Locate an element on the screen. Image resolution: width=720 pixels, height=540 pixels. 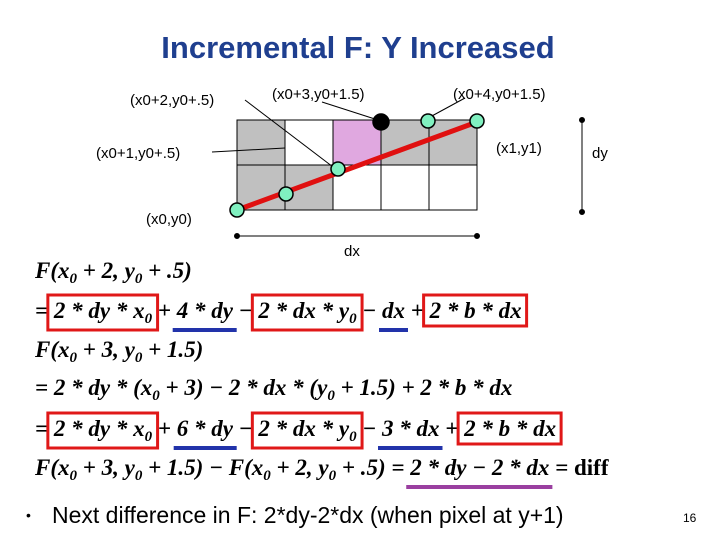
point-label: (x1,y1) is located at coordinates (519, 148).